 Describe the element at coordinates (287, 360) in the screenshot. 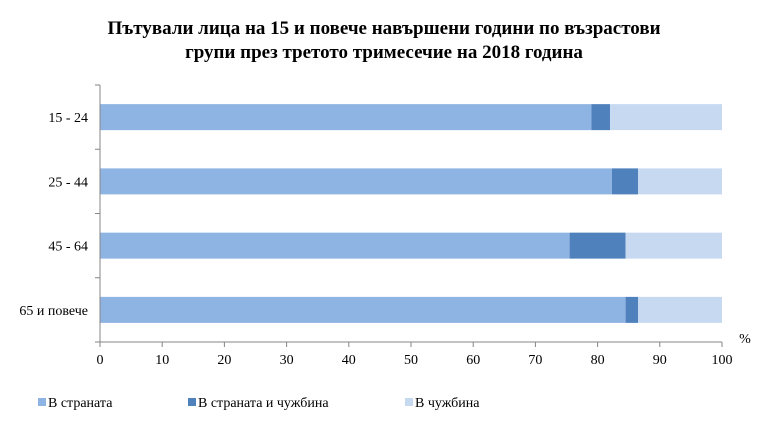

I see `x-tick-label: 30` at that location.